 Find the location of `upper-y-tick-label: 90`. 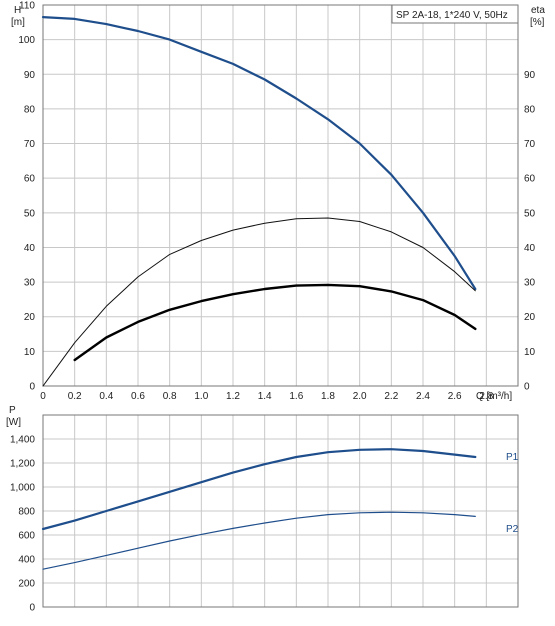

upper-y-tick-label: 90 is located at coordinates (30, 75).